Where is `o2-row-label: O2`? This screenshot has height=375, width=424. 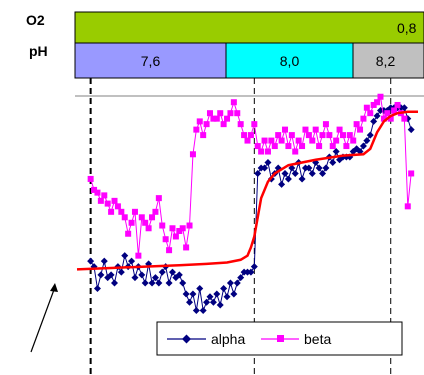
o2-row-label: O2 is located at coordinates (35, 20).